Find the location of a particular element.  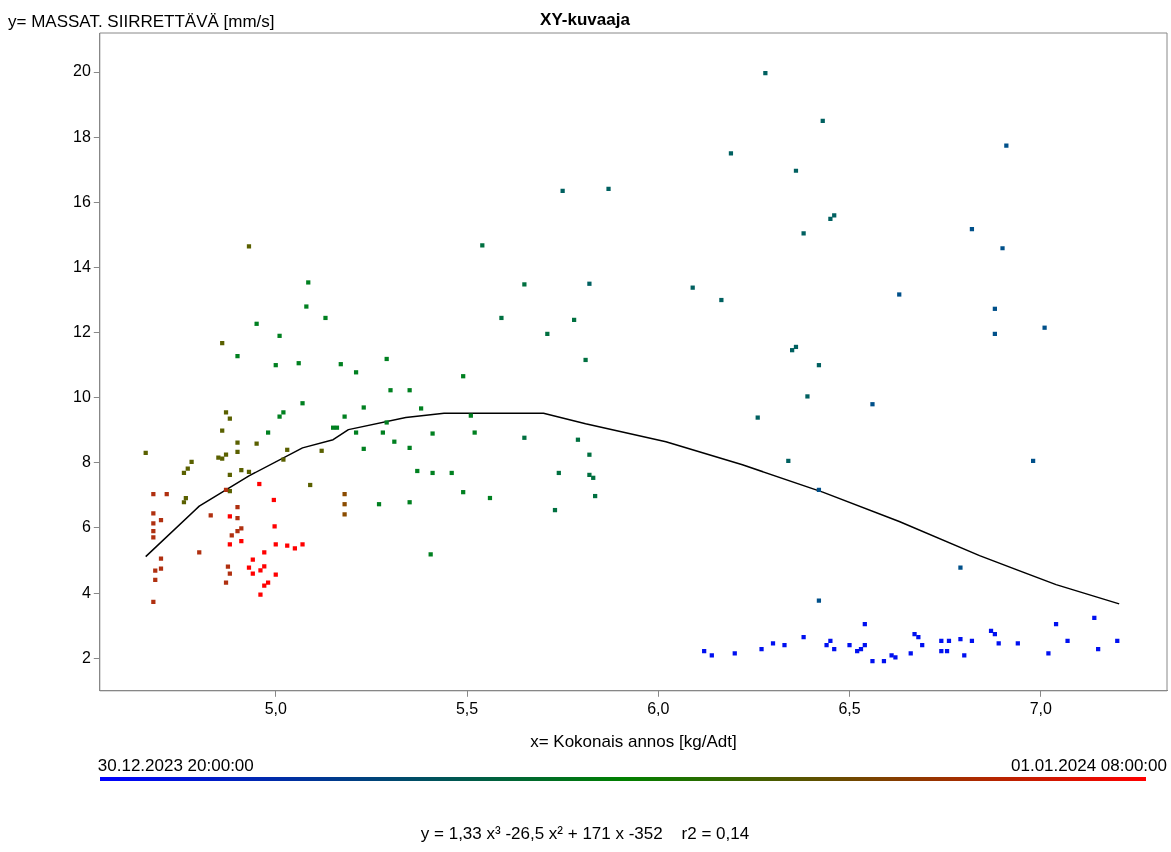

y-tick-label: 12 is located at coordinates (82, 331).